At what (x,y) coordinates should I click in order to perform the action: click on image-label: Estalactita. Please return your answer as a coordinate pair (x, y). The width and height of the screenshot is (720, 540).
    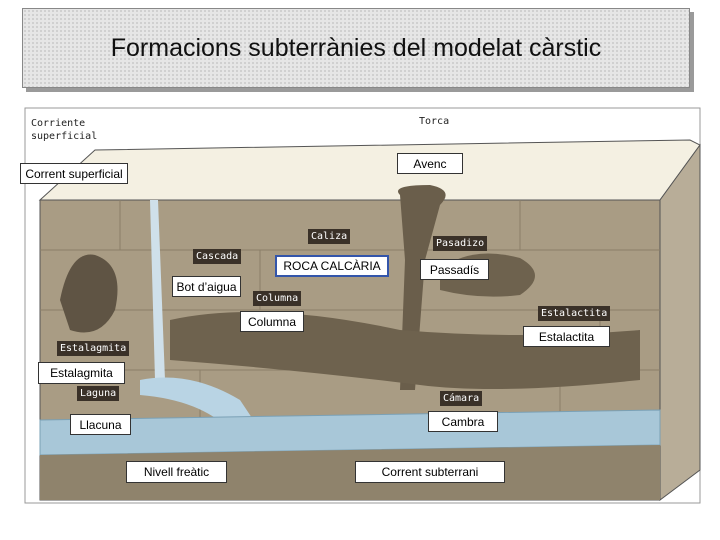
    Looking at the image, I should click on (574, 313).